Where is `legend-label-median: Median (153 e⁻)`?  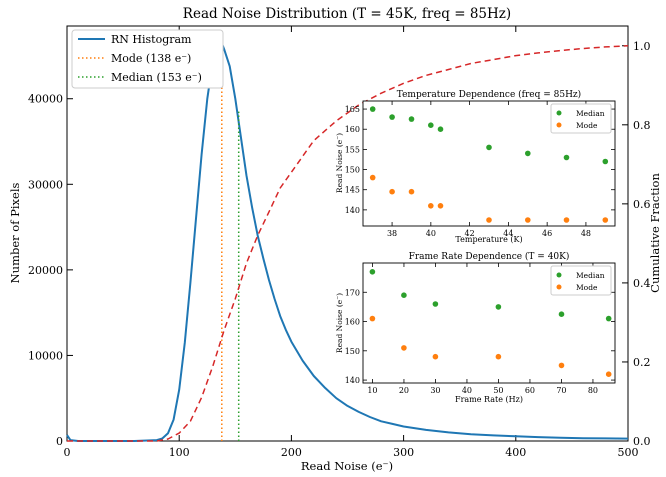 legend-label-median: Median (153 e⁻) is located at coordinates (156, 77).